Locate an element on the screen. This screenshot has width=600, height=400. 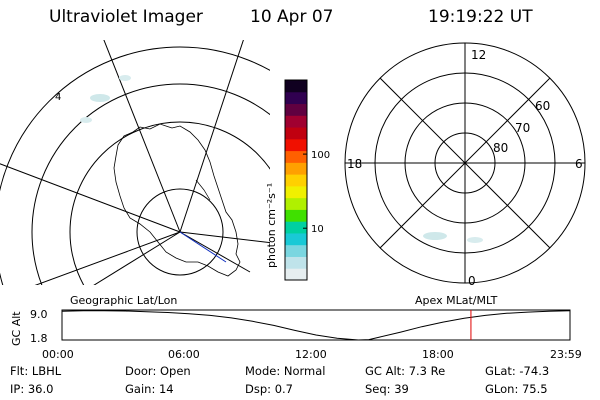
time-label: 19:19:22 UT is located at coordinates (480, 17).